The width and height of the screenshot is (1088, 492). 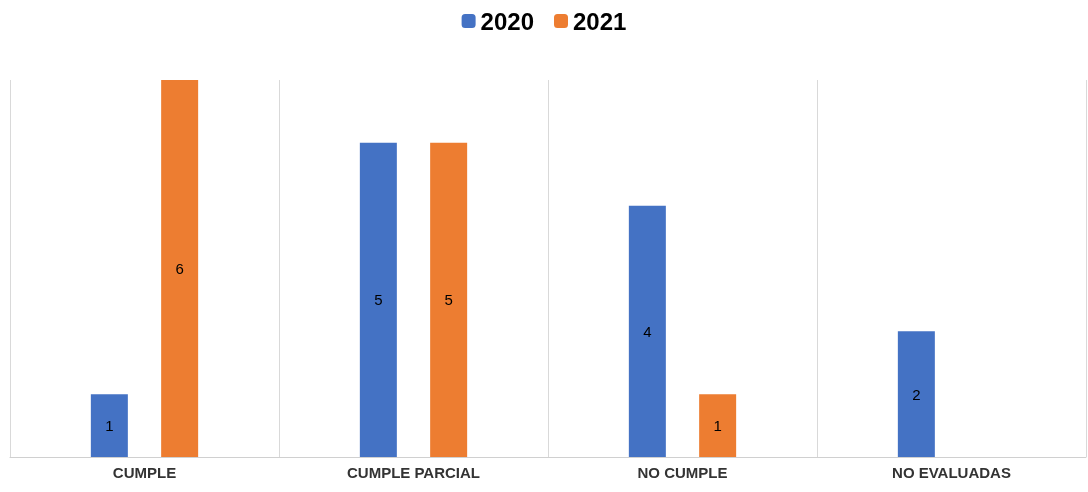 I want to click on data-label: 2, so click(x=916, y=394).